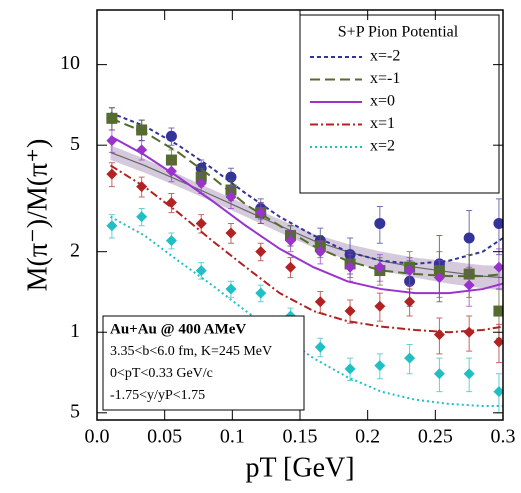 This screenshot has height=493, width=521. I want to click on legend-label: x=0, so click(382, 101).